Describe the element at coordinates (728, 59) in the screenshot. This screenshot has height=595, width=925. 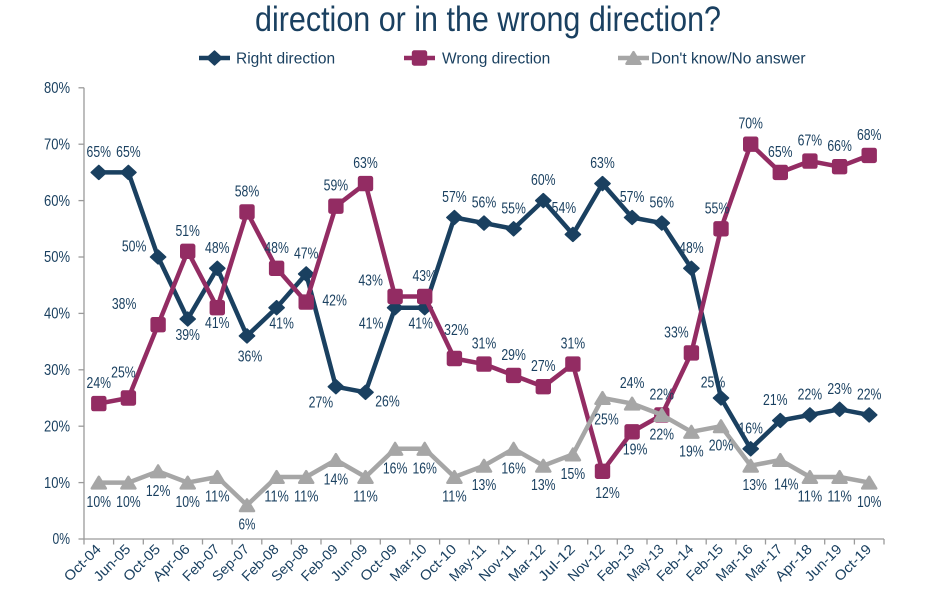
I see `svg-text: Don't know/No answer` at that location.